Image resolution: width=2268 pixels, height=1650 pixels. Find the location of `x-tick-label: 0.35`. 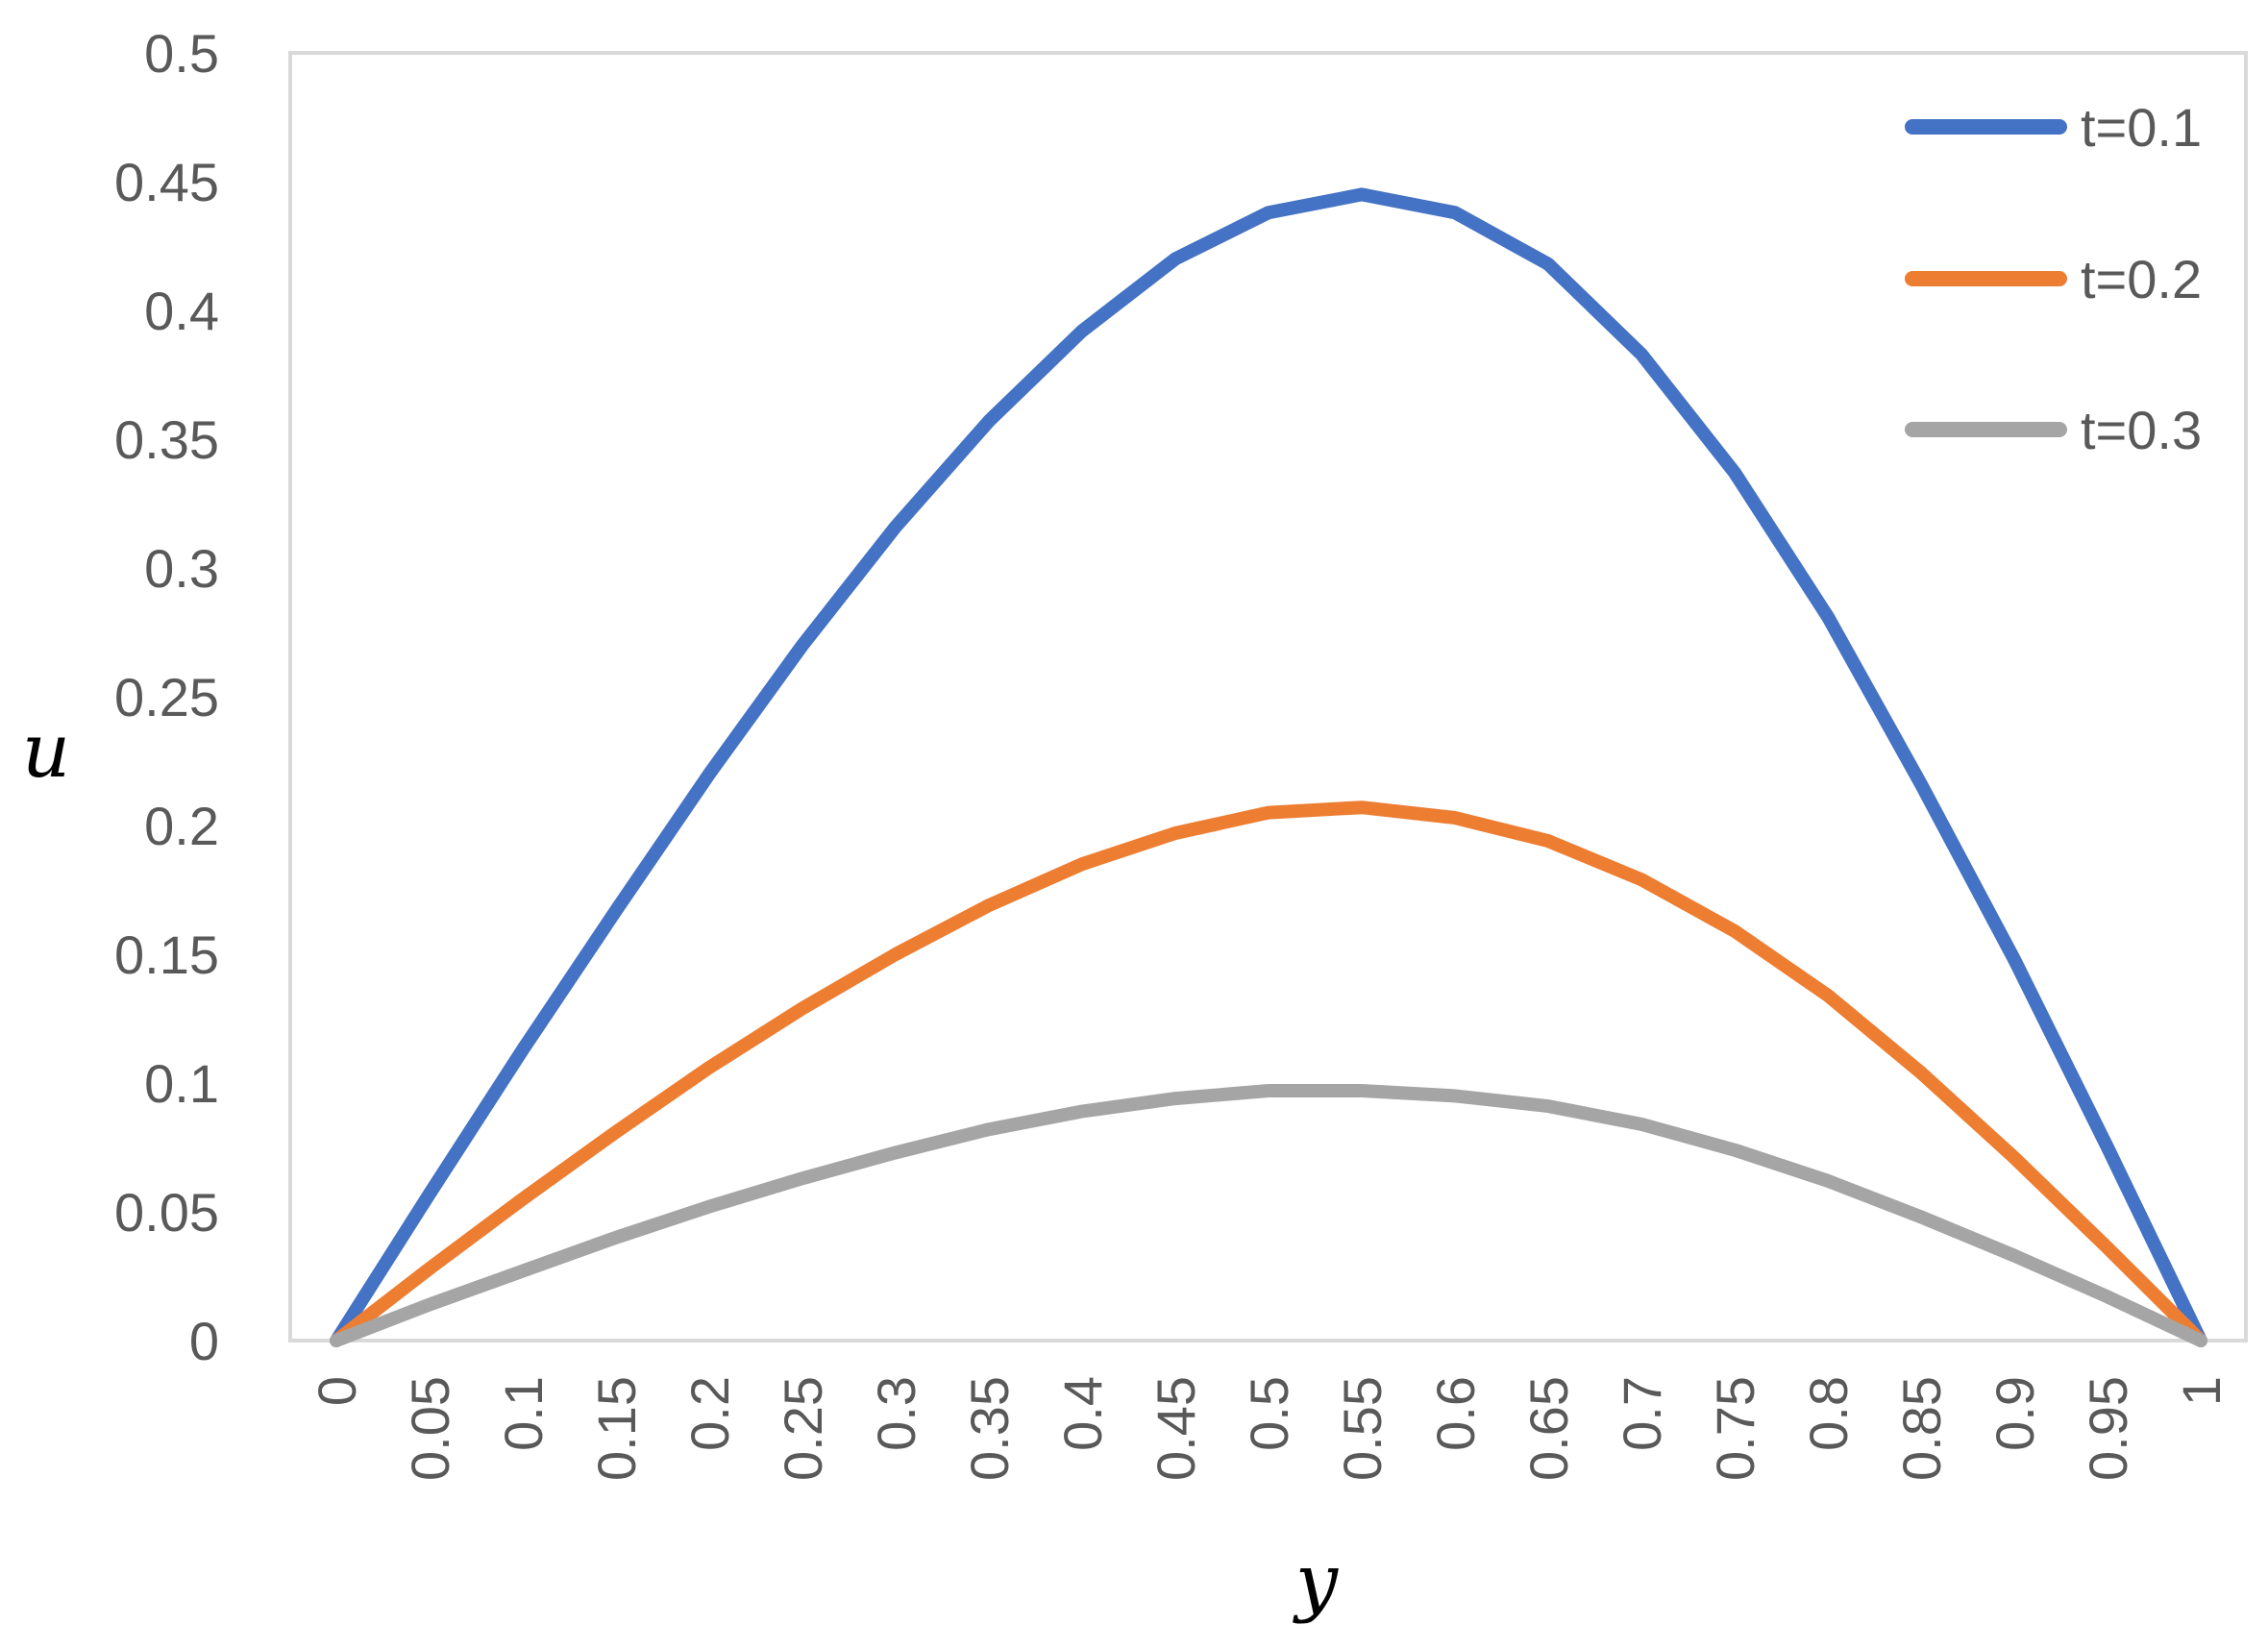

x-tick-label: 0.35 is located at coordinates (989, 1428).